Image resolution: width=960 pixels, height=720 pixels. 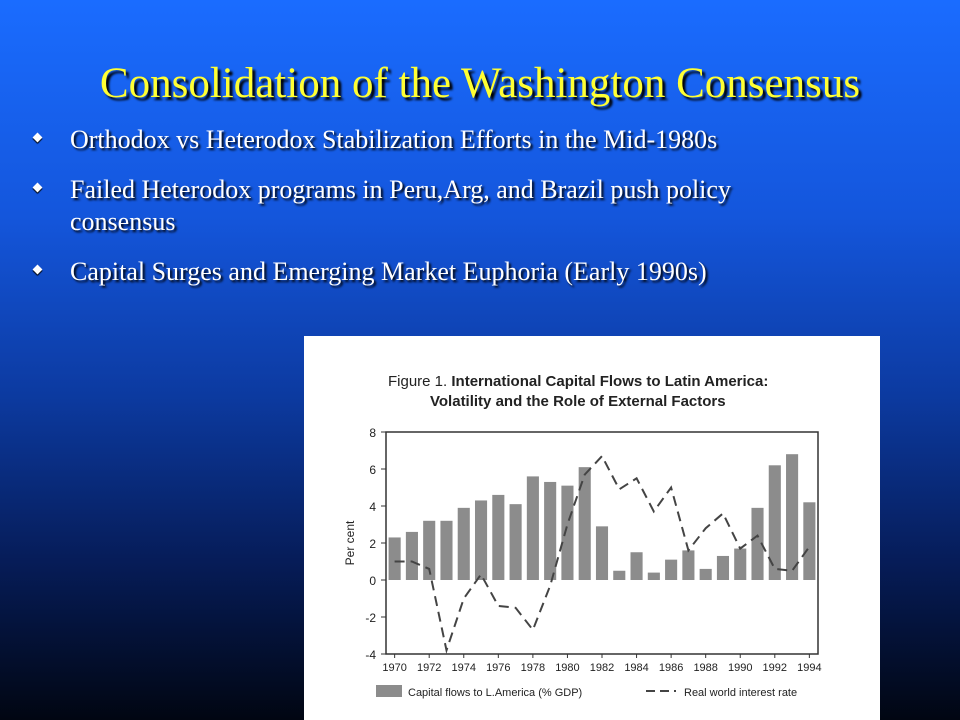 What do you see at coordinates (394, 668) in the screenshot?
I see `x-tick-label: 1970` at bounding box center [394, 668].